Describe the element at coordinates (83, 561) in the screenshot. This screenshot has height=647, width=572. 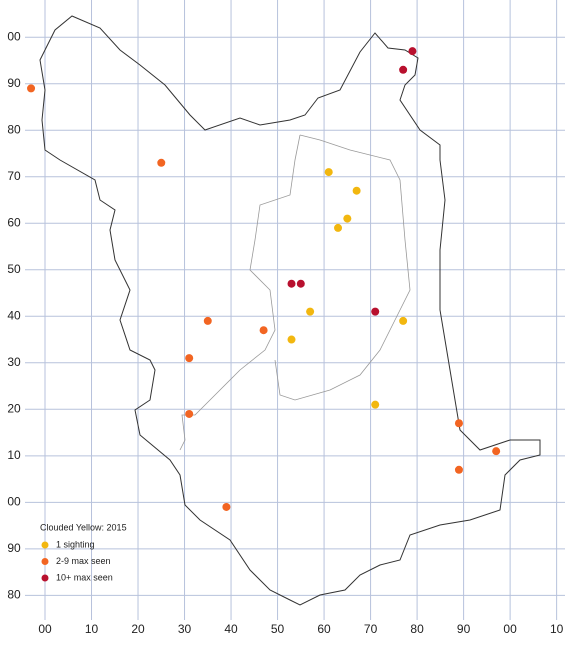
I see `legend-label: 2-9 max seen` at that location.